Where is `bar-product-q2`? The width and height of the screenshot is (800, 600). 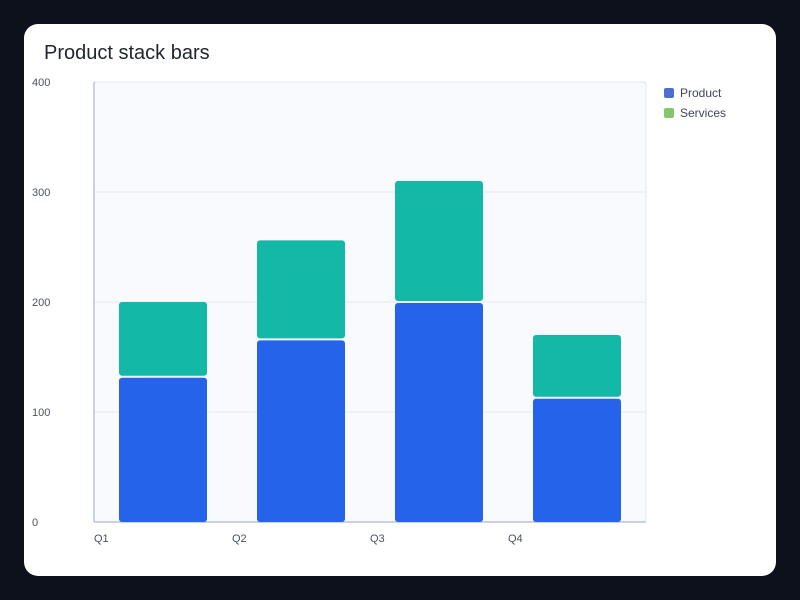 bar-product-q2 is located at coordinates (301, 431).